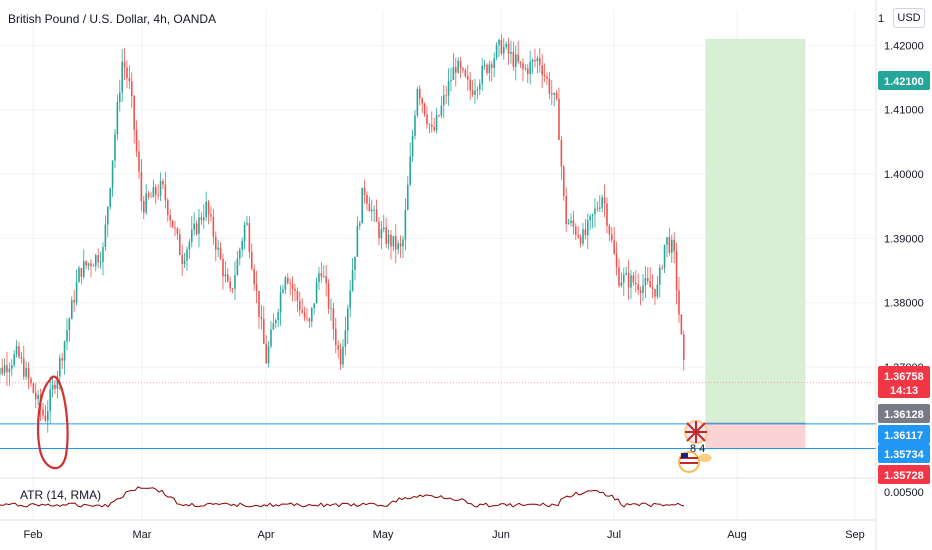 The height and width of the screenshot is (550, 932). Describe the element at coordinates (444, 535) in the screenshot. I see `time-axis: Feb Mar Apr May Jun Jul Aug Sep` at that location.